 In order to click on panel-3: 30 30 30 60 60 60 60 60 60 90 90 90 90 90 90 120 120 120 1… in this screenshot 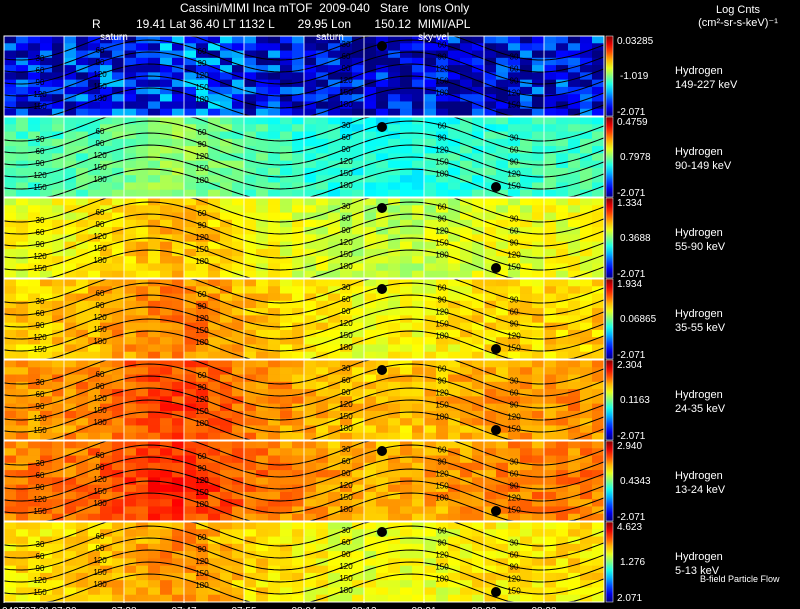, I will do `click(364, 238)`.